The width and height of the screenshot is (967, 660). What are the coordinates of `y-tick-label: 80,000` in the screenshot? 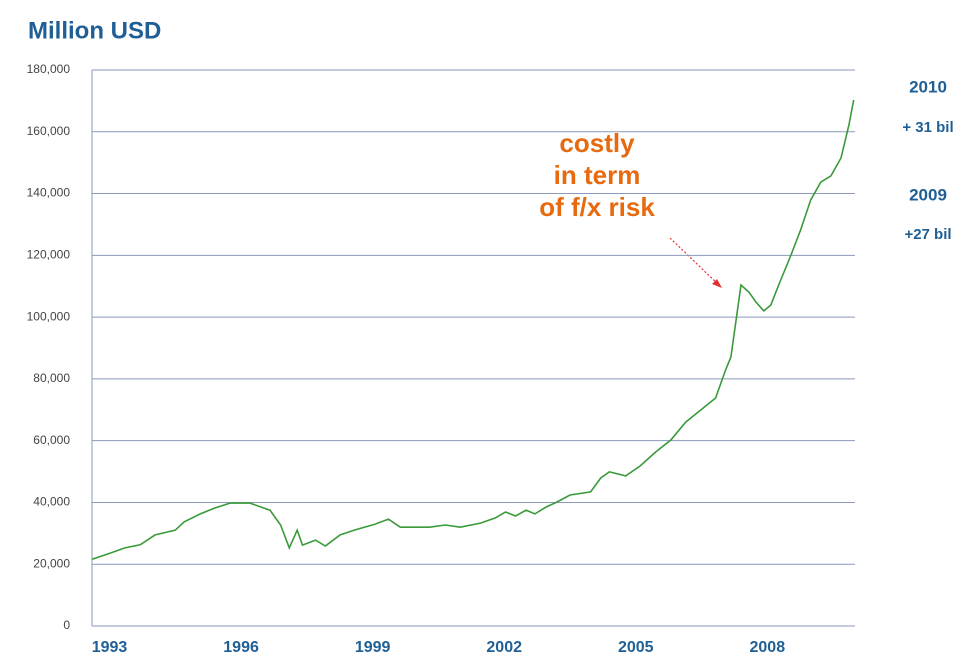 It's located at (51, 378).